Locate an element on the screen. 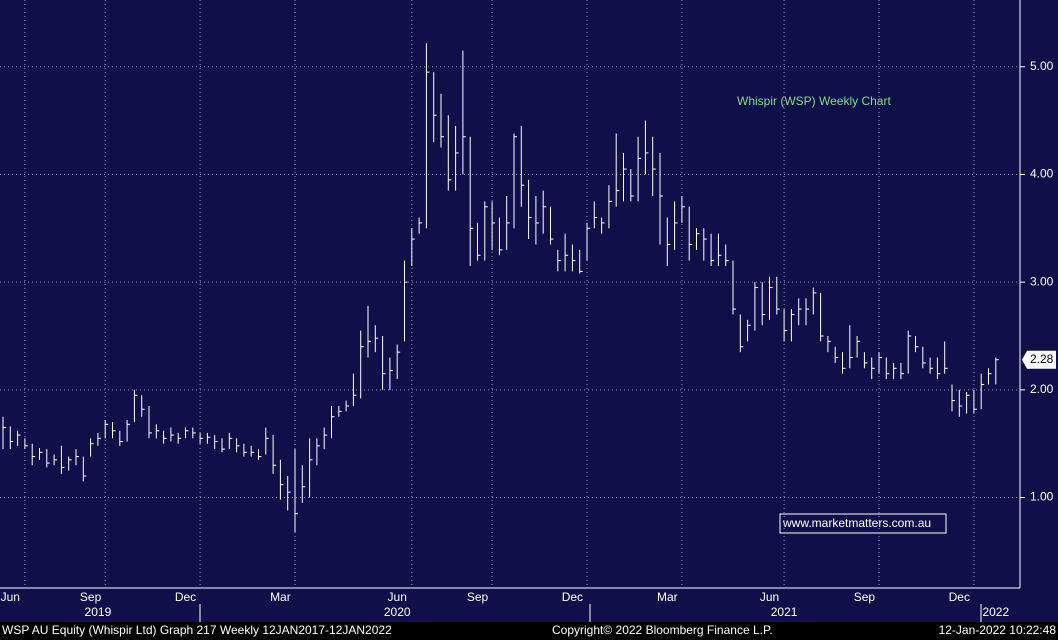  watermark: www.marketmatters.com.au is located at coordinates (856, 523).